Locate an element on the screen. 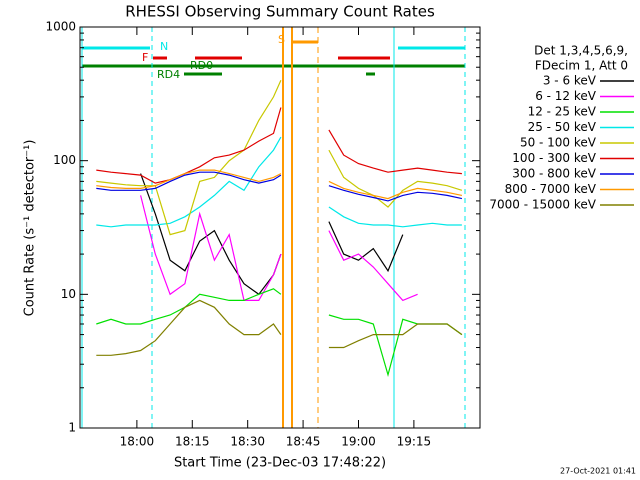 The width and height of the screenshot is (640, 480). x-tick-label: 18:00 is located at coordinates (137, 442).